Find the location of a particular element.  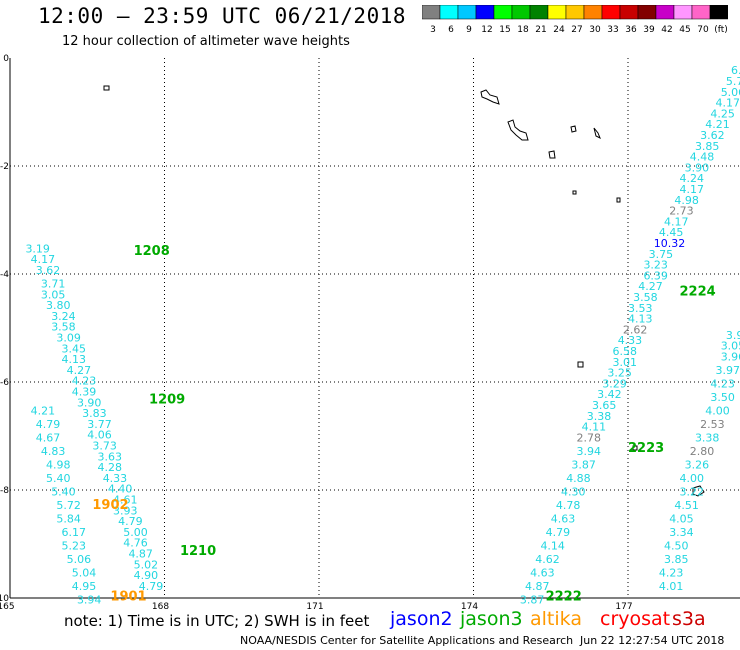

x-tick-label: 177 is located at coordinates (623, 607).